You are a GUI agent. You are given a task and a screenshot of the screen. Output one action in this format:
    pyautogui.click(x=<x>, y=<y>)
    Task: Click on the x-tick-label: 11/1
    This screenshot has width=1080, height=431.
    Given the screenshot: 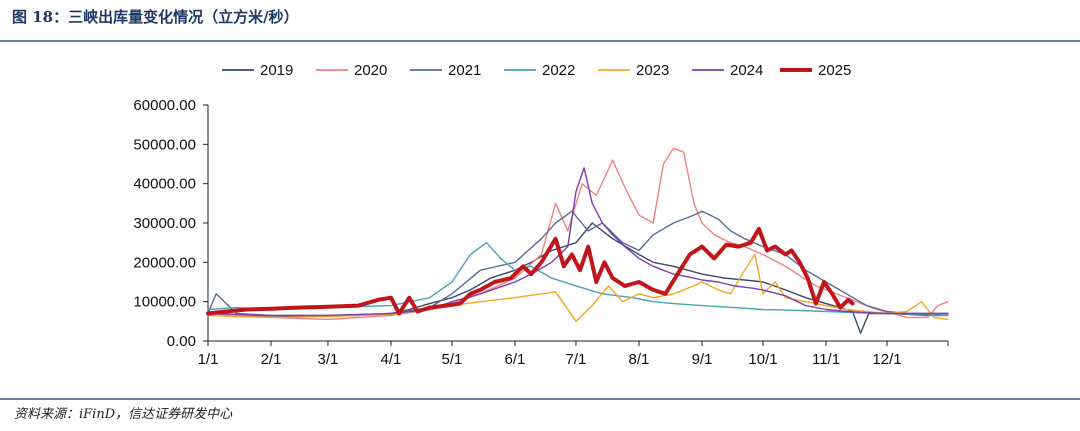 What is the action you would take?
    pyautogui.click(x=826, y=359)
    